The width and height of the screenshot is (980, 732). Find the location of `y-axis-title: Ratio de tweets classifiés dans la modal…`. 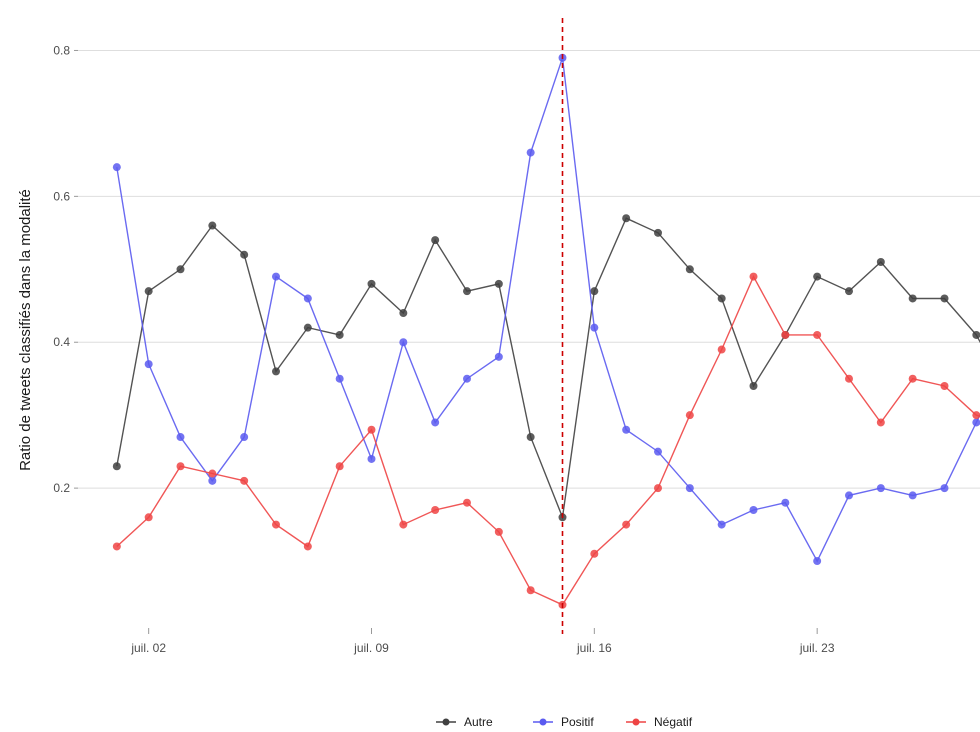

y-axis-title: Ratio de tweets classifiés dans la modal… is located at coordinates (25, 330).